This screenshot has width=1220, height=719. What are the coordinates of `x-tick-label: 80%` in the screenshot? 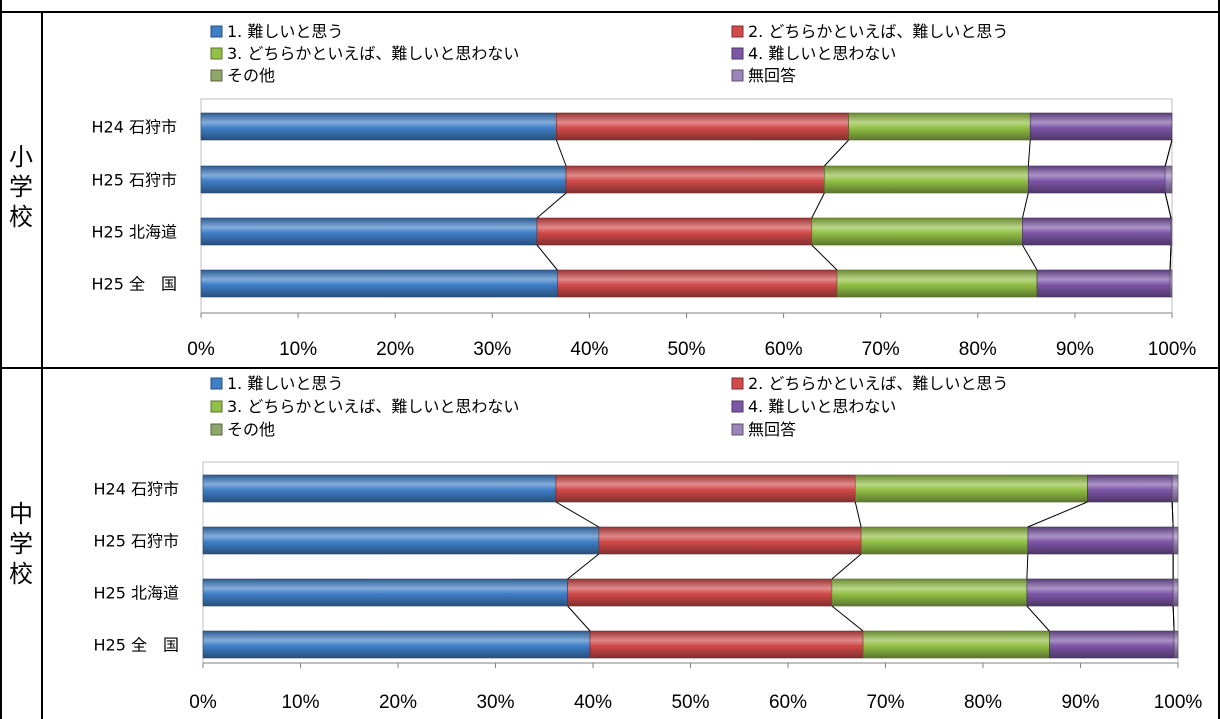 It's located at (978, 349).